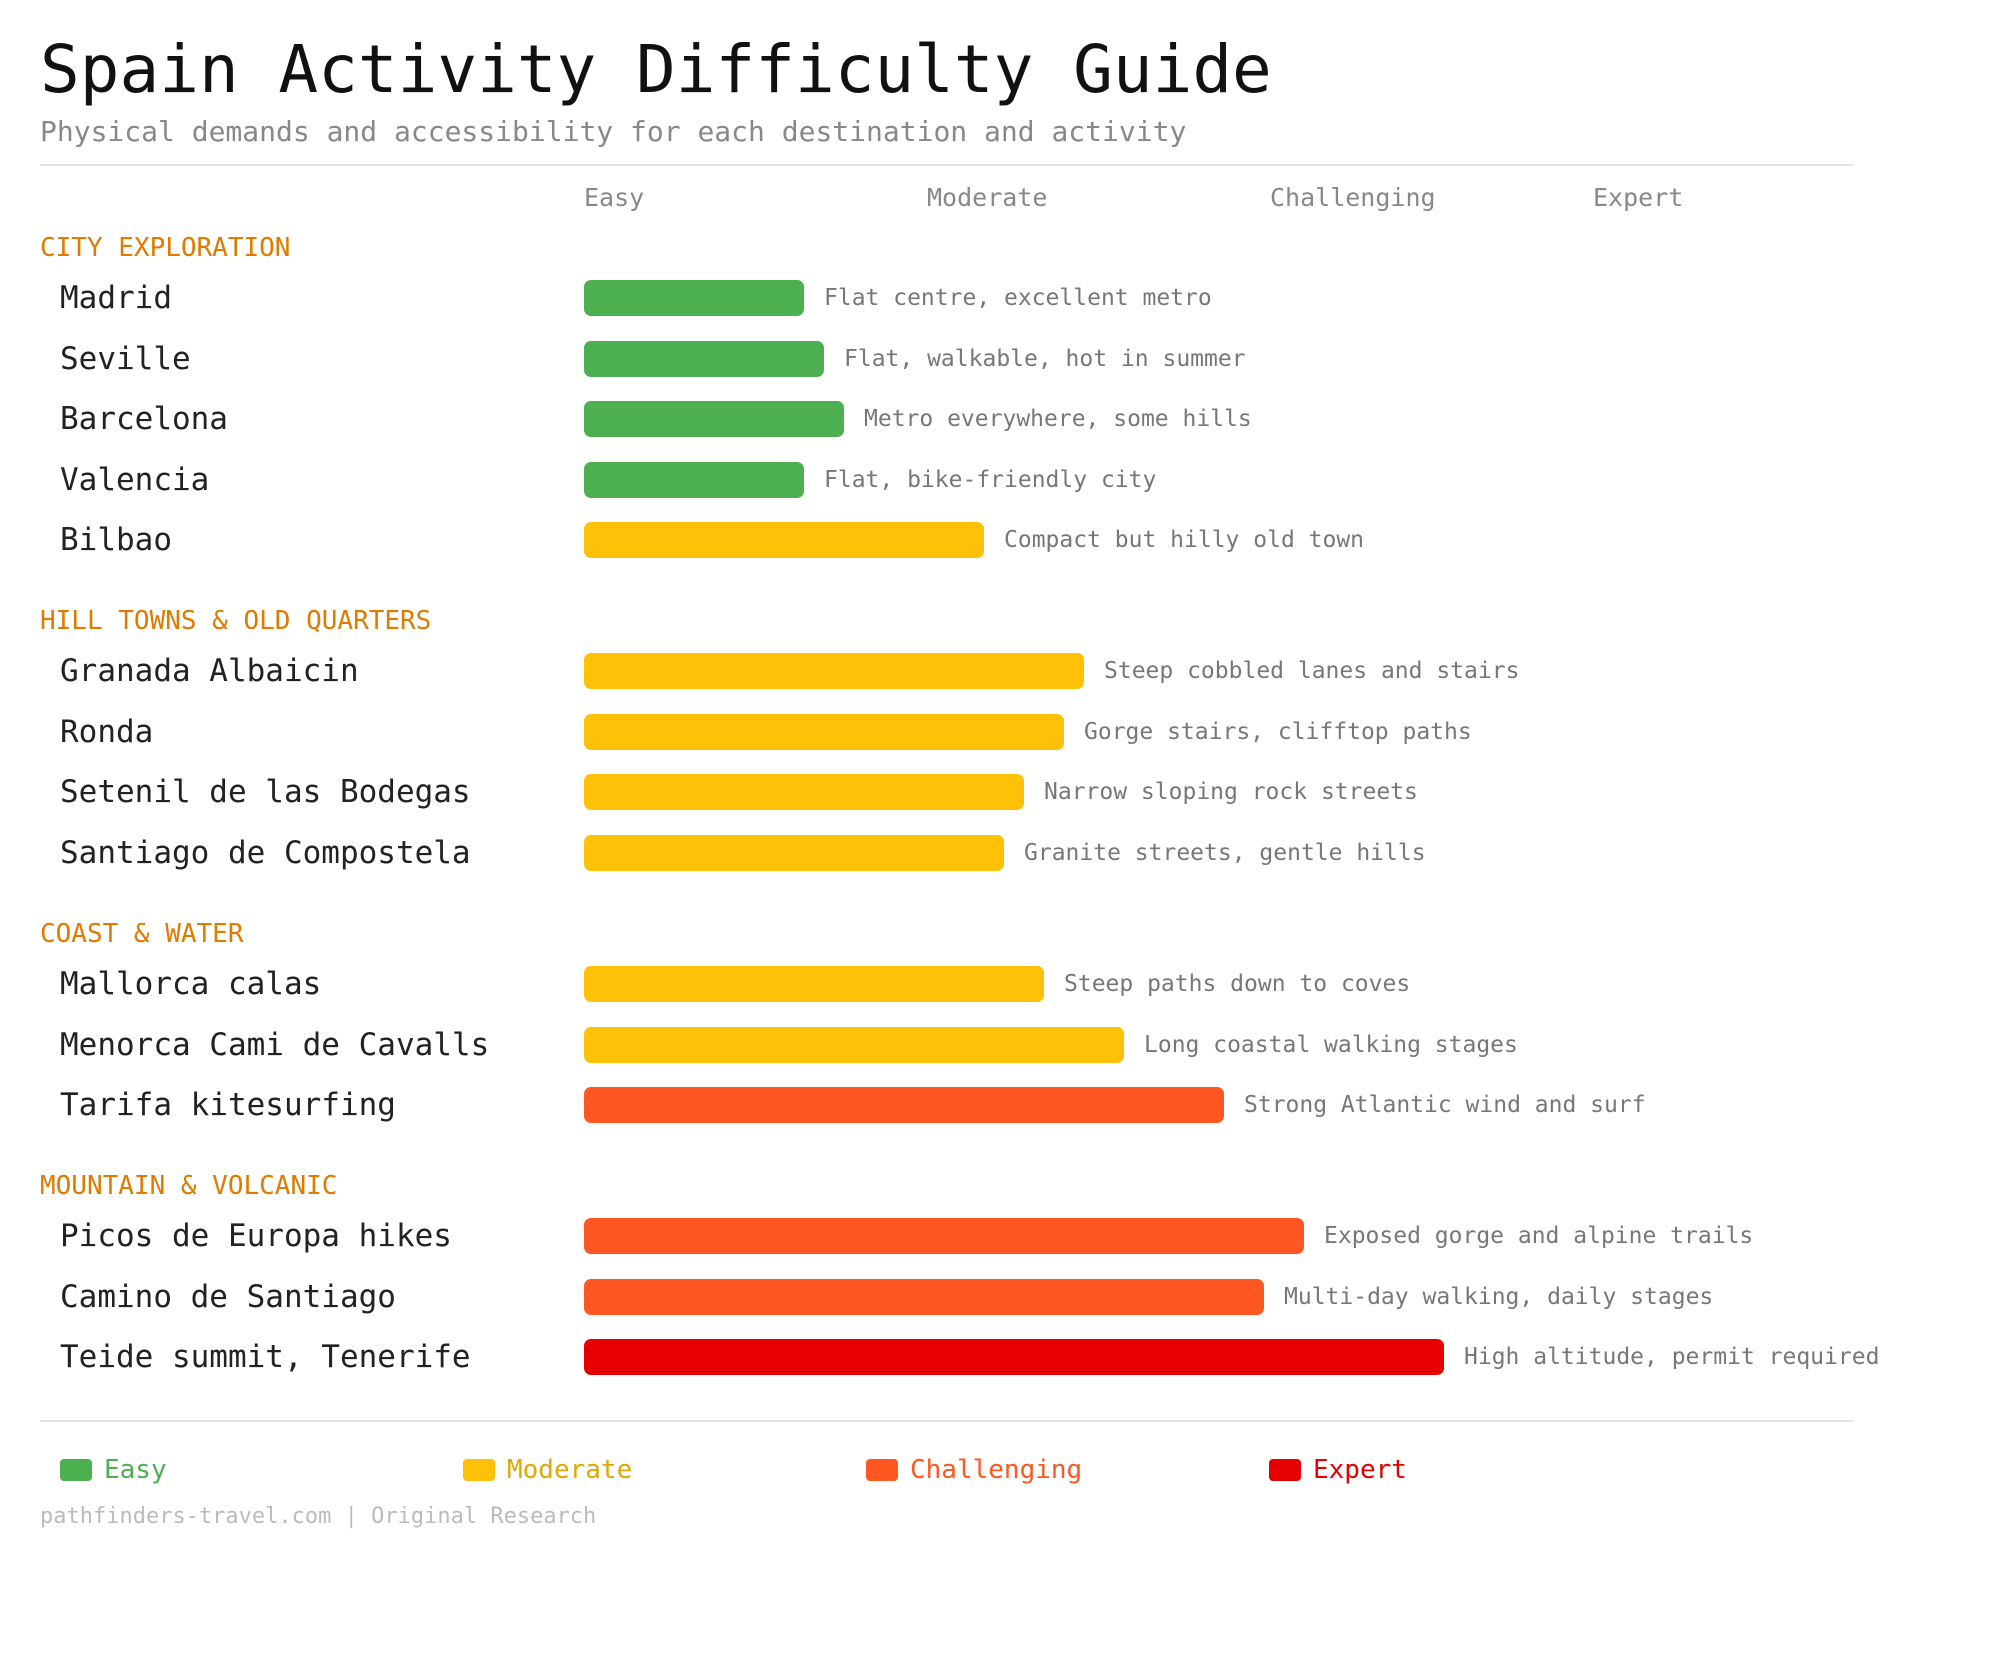 Image resolution: width=2000 pixels, height=1676 pixels. Describe the element at coordinates (275, 1044) in the screenshot. I see `row-label: Menorca Cami de Cavalls` at that location.